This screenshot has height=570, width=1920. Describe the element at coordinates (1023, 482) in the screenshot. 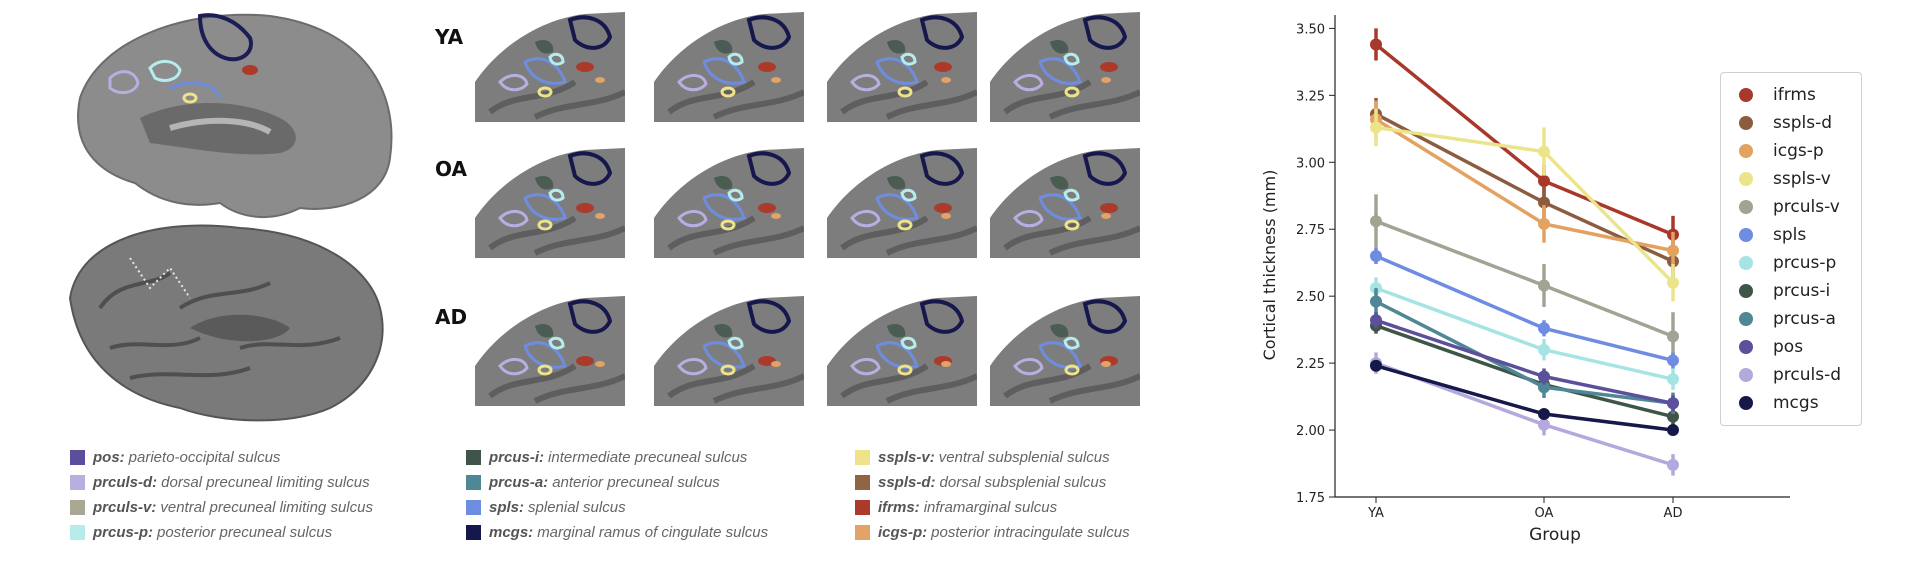

I see `legend-desc: dorsal subsplenial sulcus` at that location.